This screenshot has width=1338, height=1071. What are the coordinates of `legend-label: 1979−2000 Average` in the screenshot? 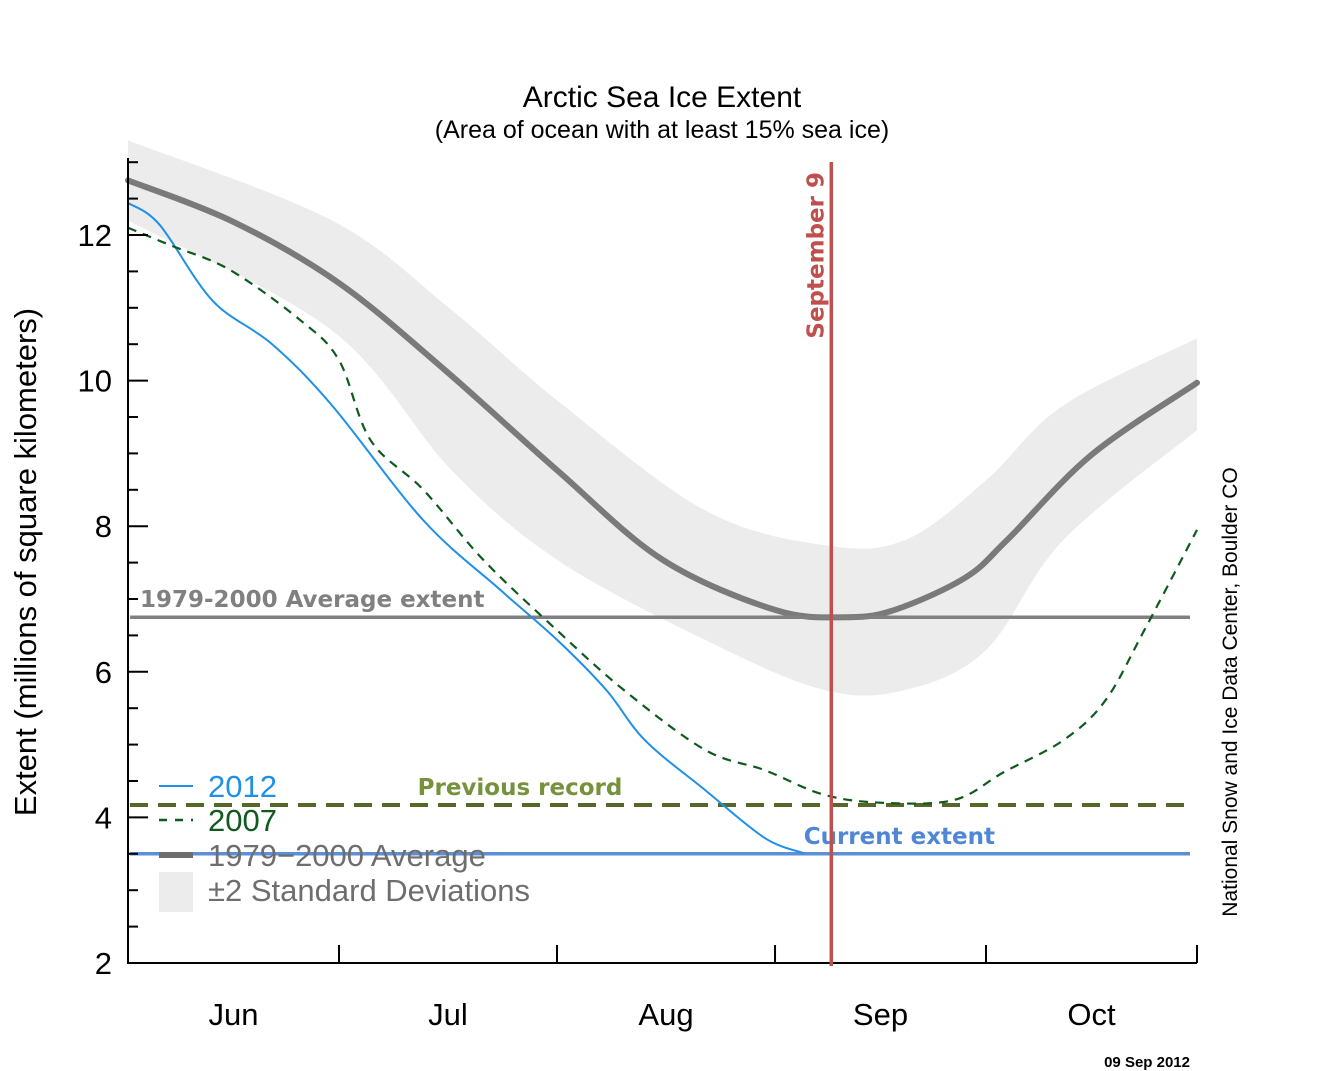 It's located at (347, 855).